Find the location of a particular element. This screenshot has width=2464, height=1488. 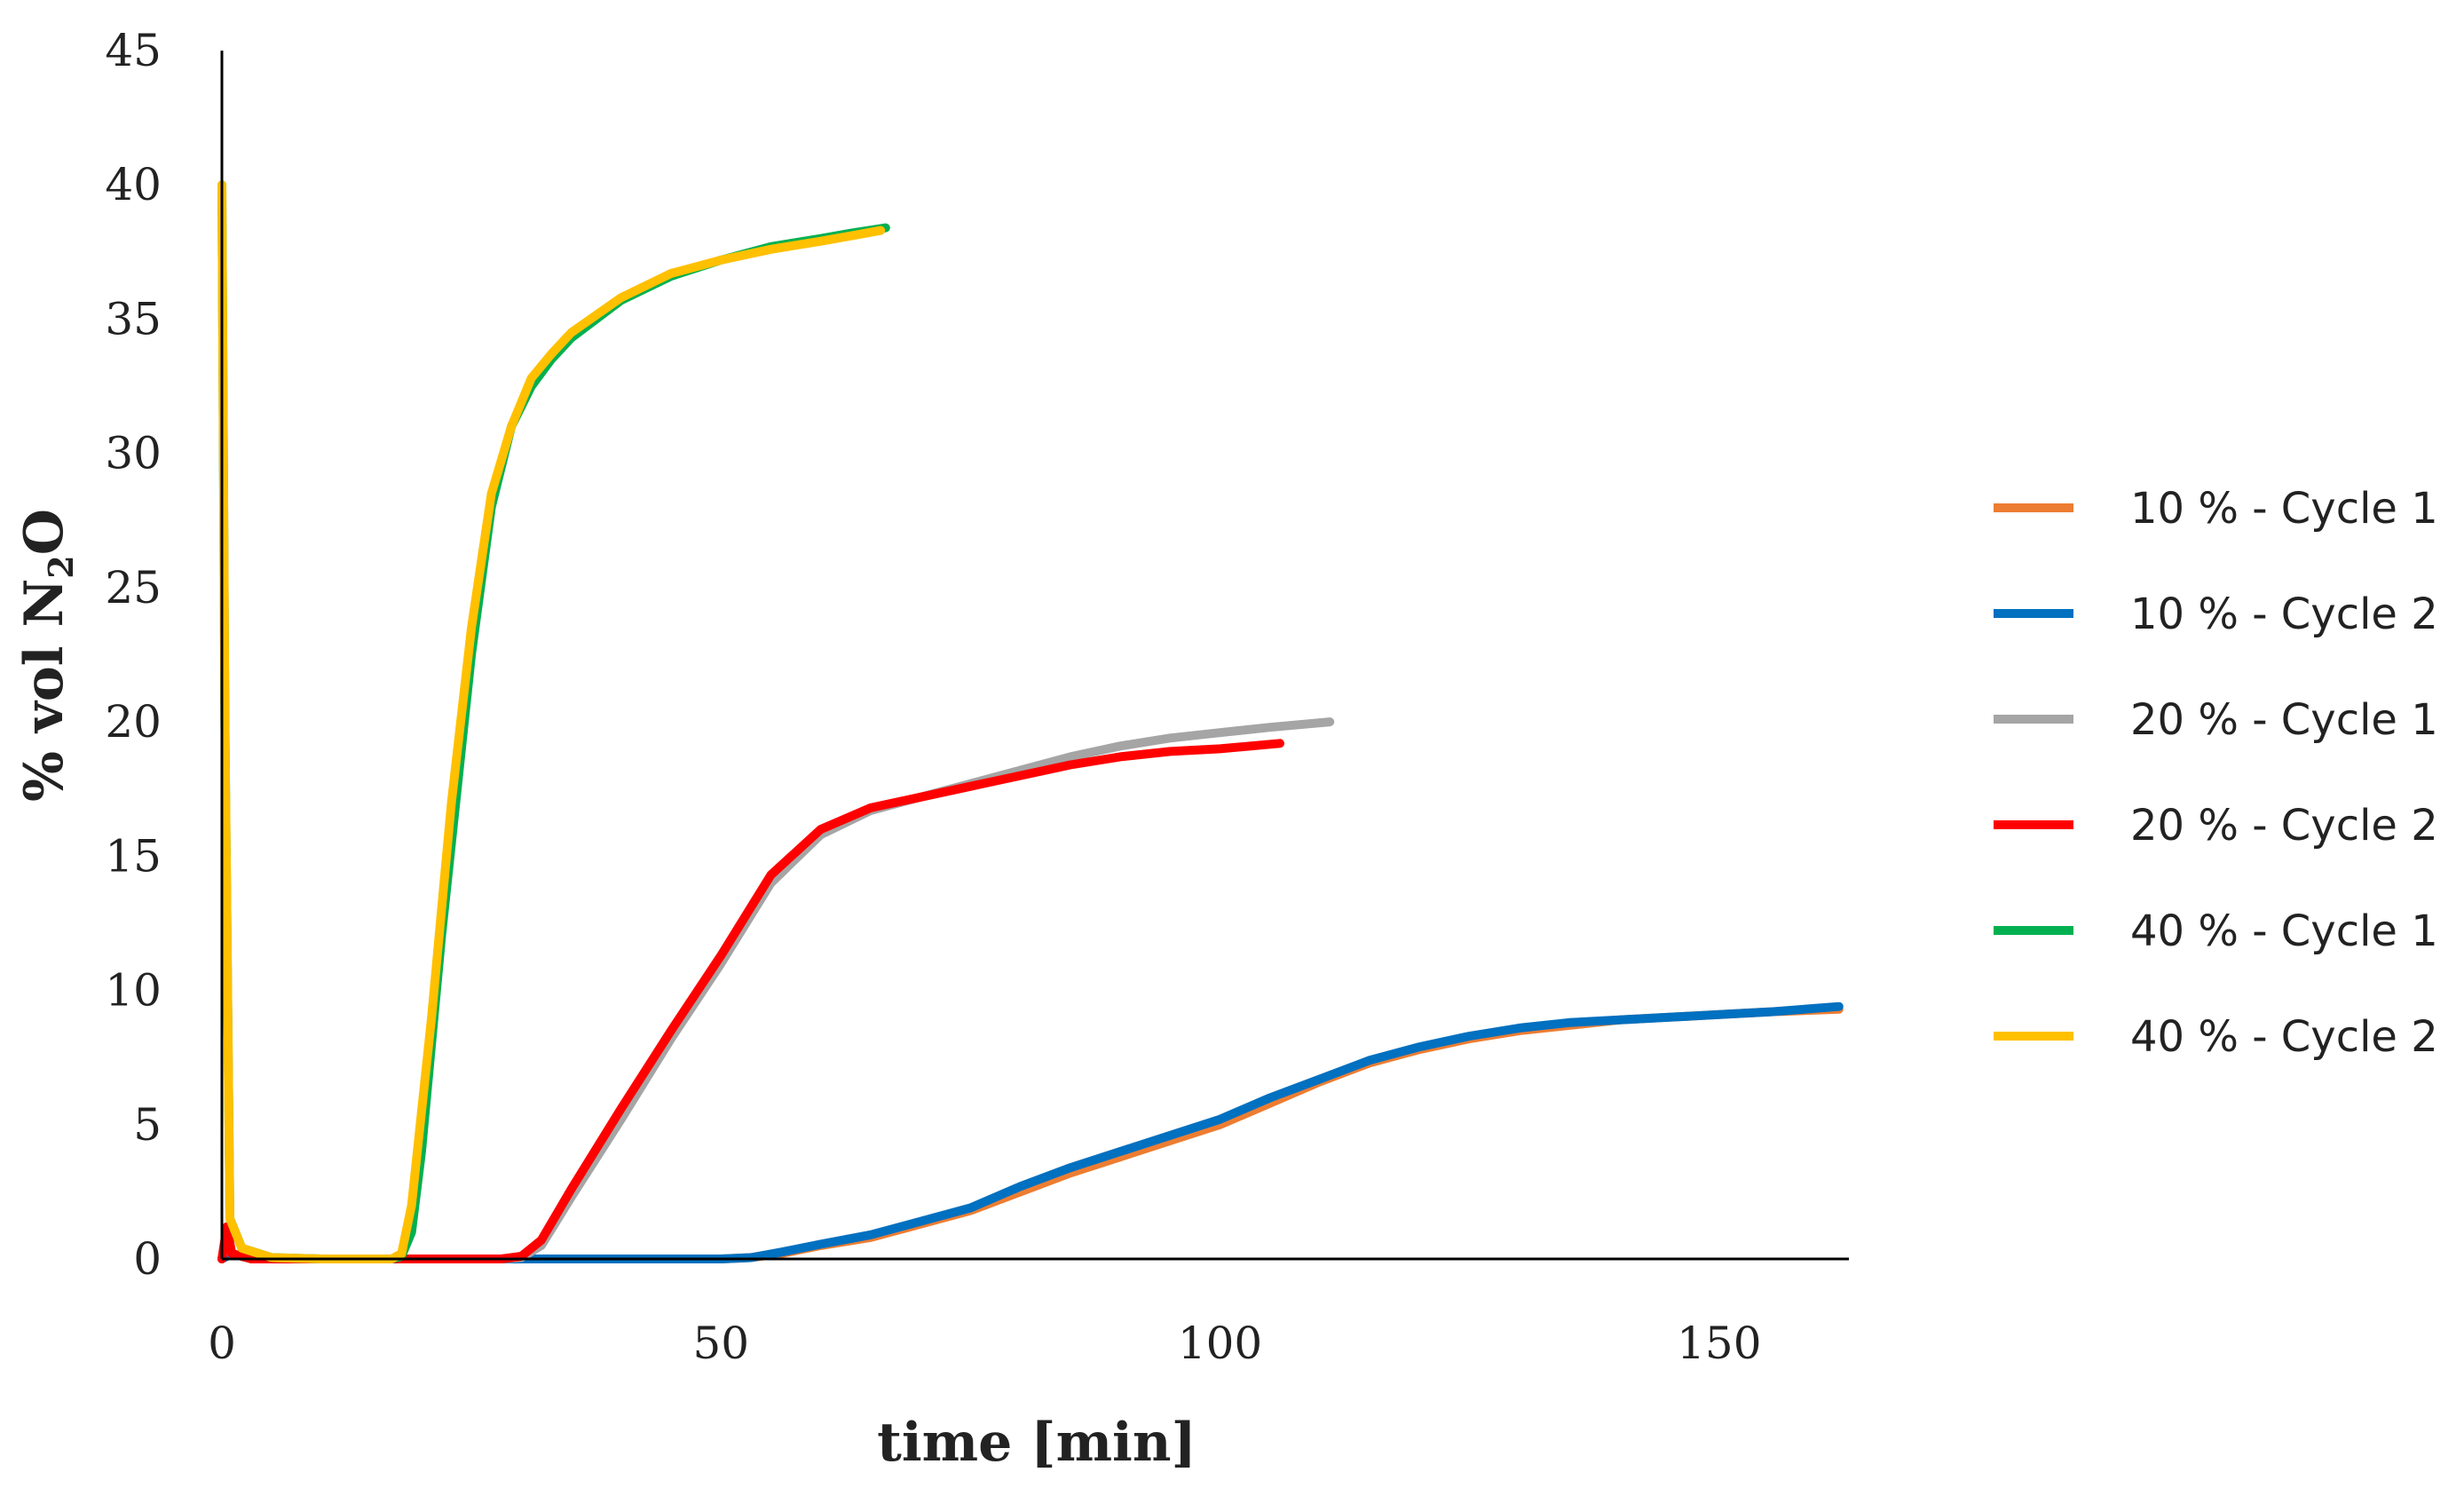

x-tick-label: 100 is located at coordinates (1220, 1343).